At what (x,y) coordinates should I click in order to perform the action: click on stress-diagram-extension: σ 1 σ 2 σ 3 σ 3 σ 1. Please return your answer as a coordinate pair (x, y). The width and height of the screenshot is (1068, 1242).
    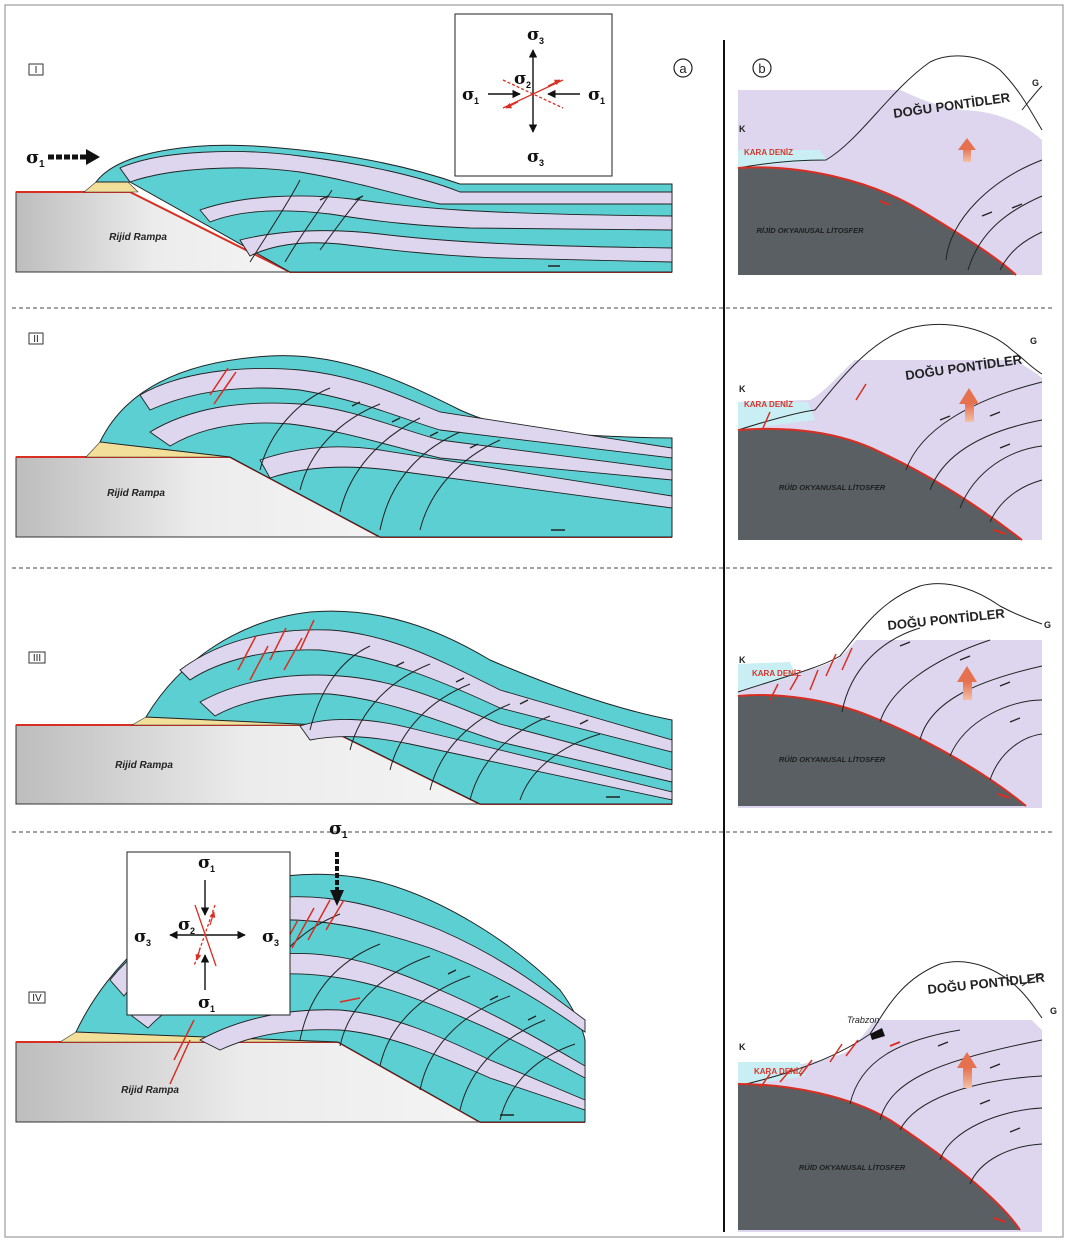
    Looking at the image, I should click on (208, 933).